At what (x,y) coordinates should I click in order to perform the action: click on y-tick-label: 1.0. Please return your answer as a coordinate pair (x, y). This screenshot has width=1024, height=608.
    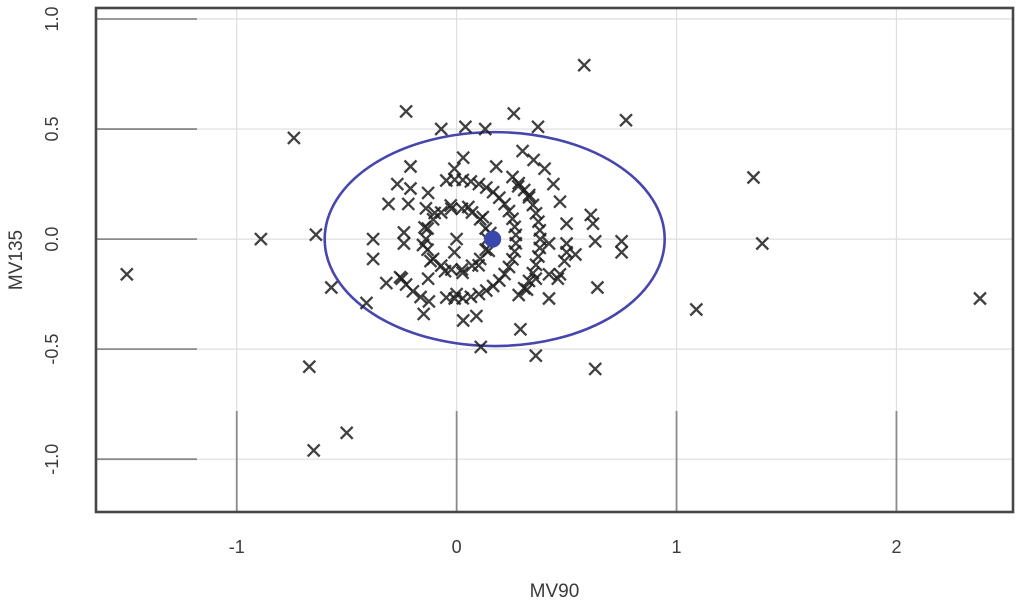
    Looking at the image, I should click on (52, 18).